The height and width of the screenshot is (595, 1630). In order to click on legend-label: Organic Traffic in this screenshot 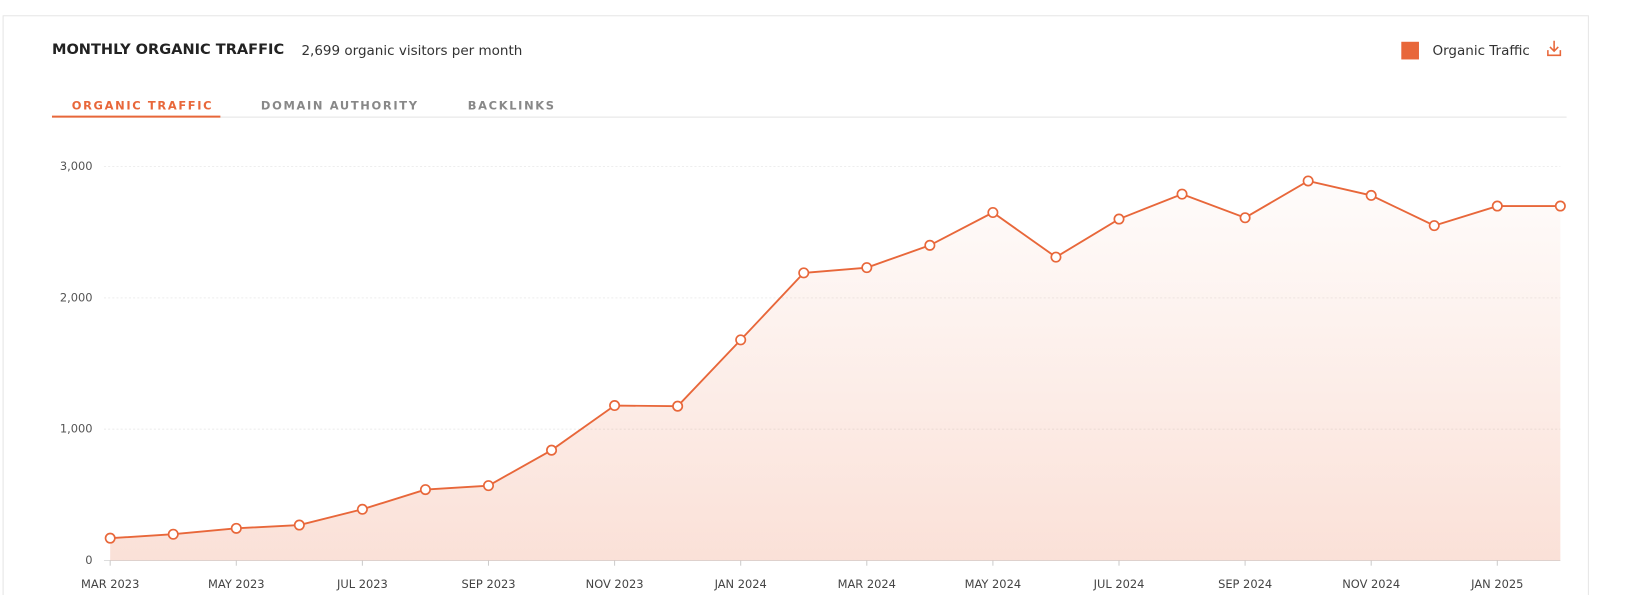, I will do `click(1480, 51)`.